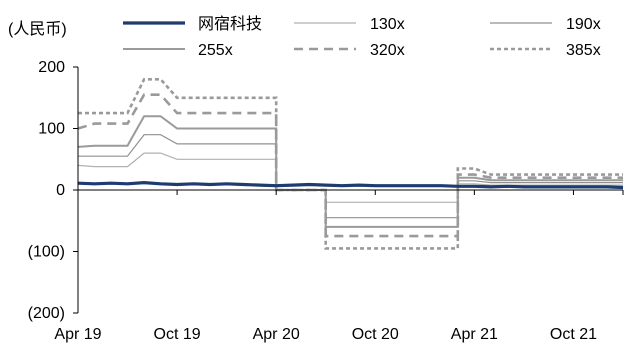 The height and width of the screenshot is (347, 625). I want to click on y-tick-label: 0, so click(60, 190).